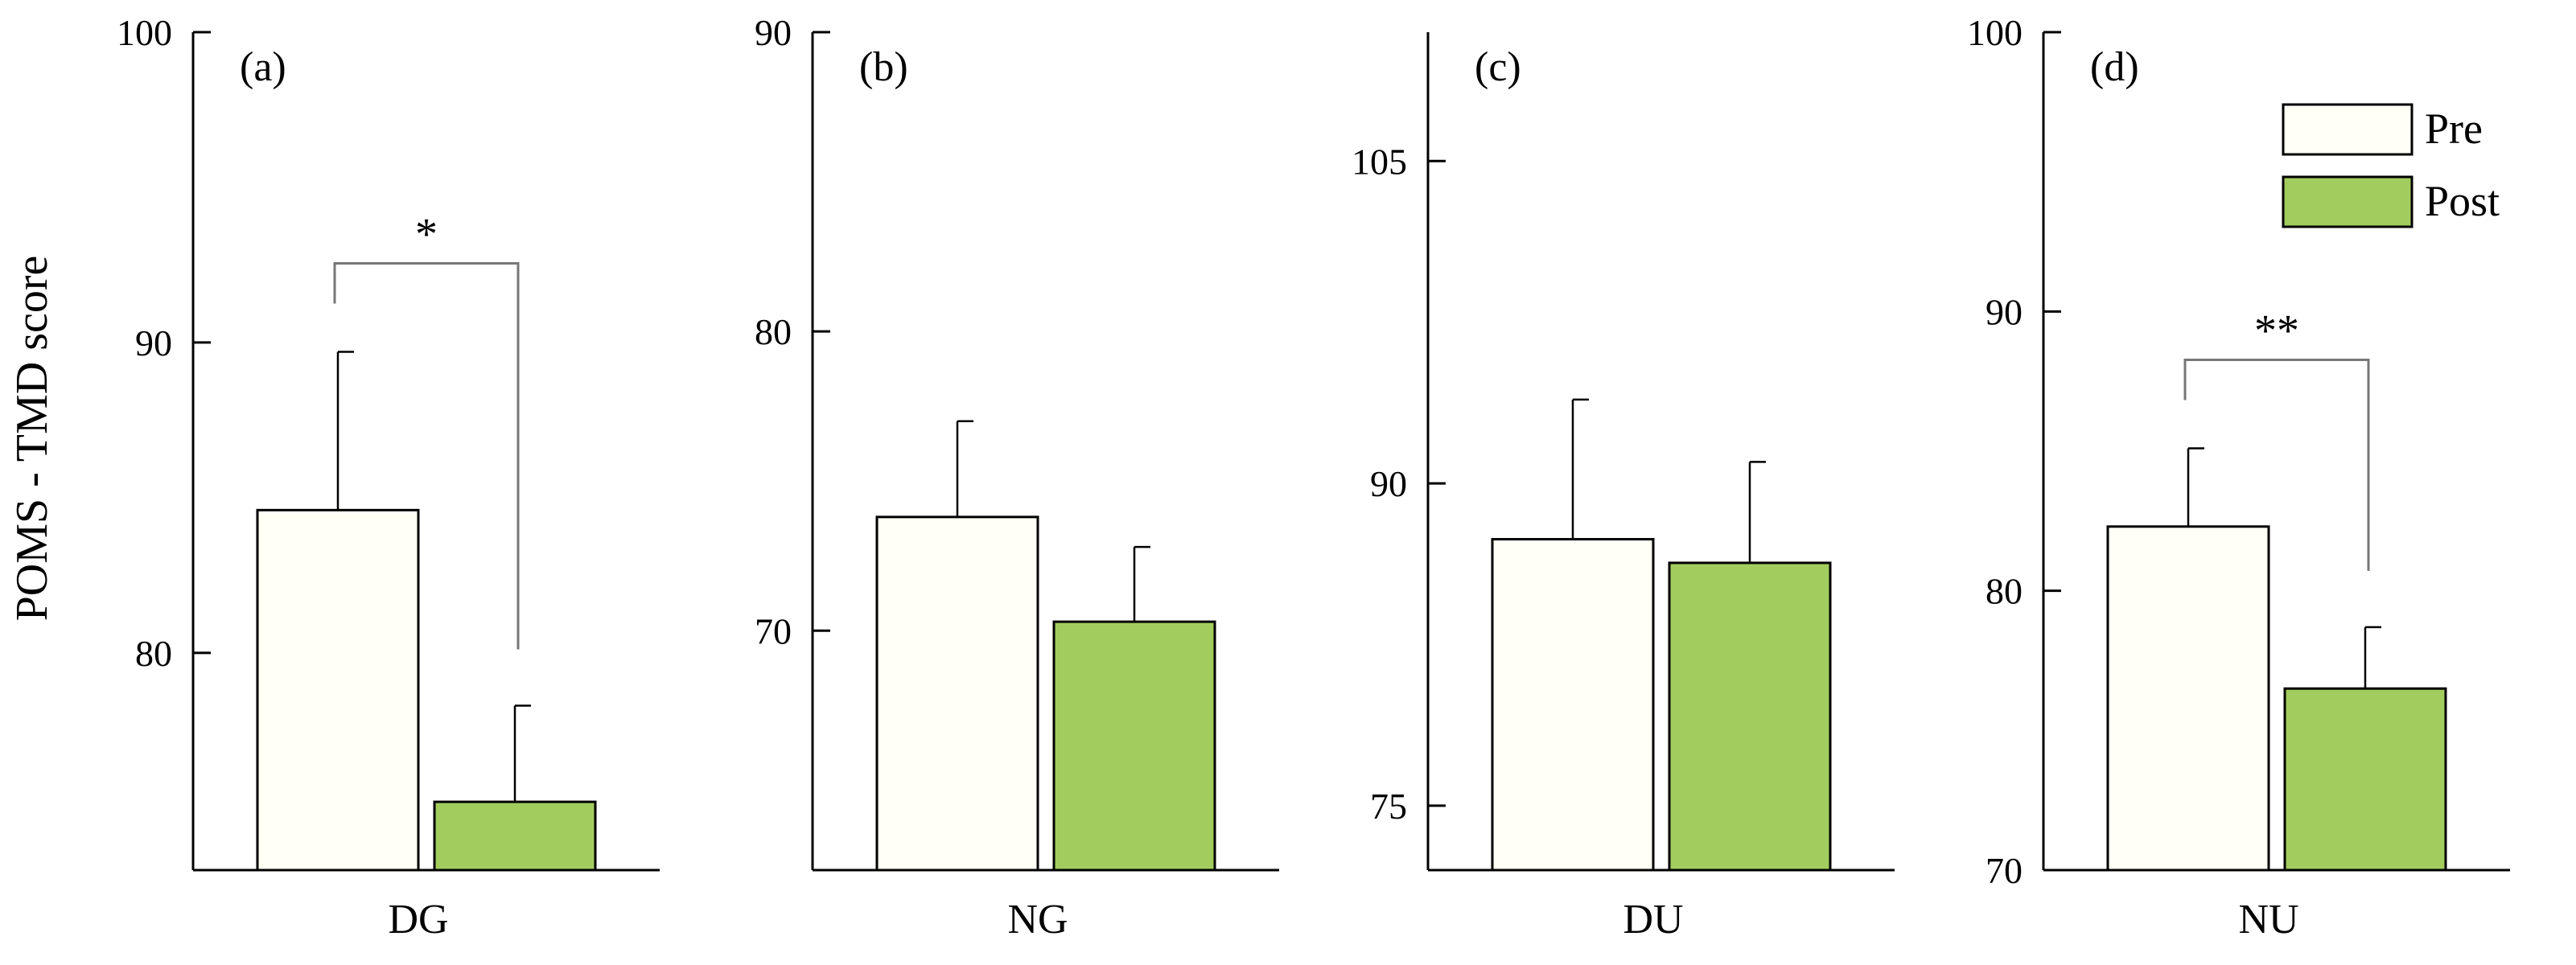 The width and height of the screenshot is (2576, 965). What do you see at coordinates (2276, 331) in the screenshot?
I see `significance-label: **` at bounding box center [2276, 331].